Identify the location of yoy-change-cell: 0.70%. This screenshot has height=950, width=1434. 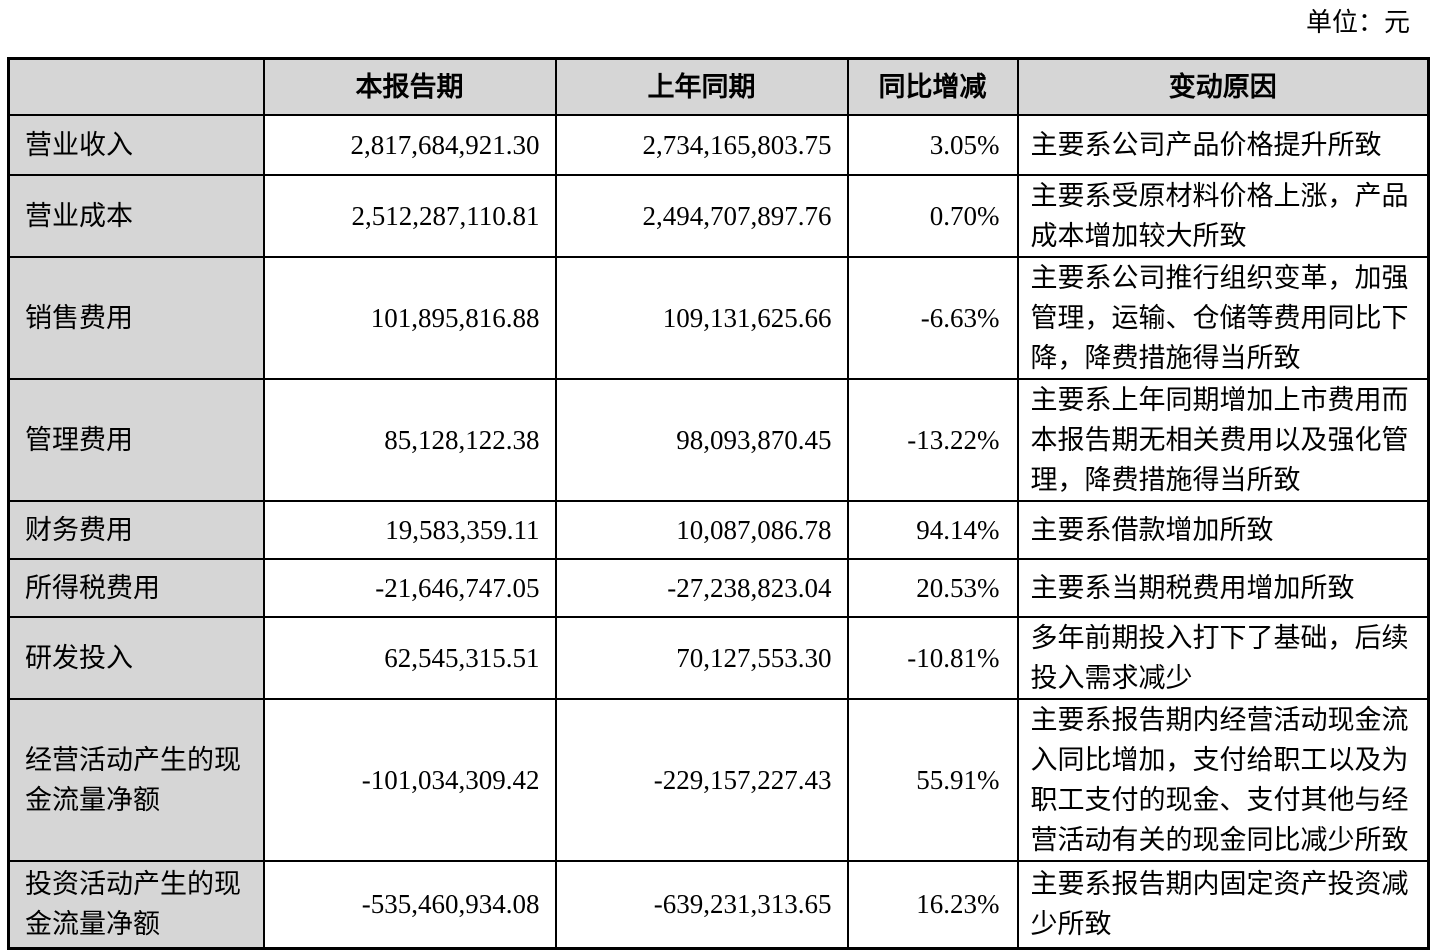
(932, 215).